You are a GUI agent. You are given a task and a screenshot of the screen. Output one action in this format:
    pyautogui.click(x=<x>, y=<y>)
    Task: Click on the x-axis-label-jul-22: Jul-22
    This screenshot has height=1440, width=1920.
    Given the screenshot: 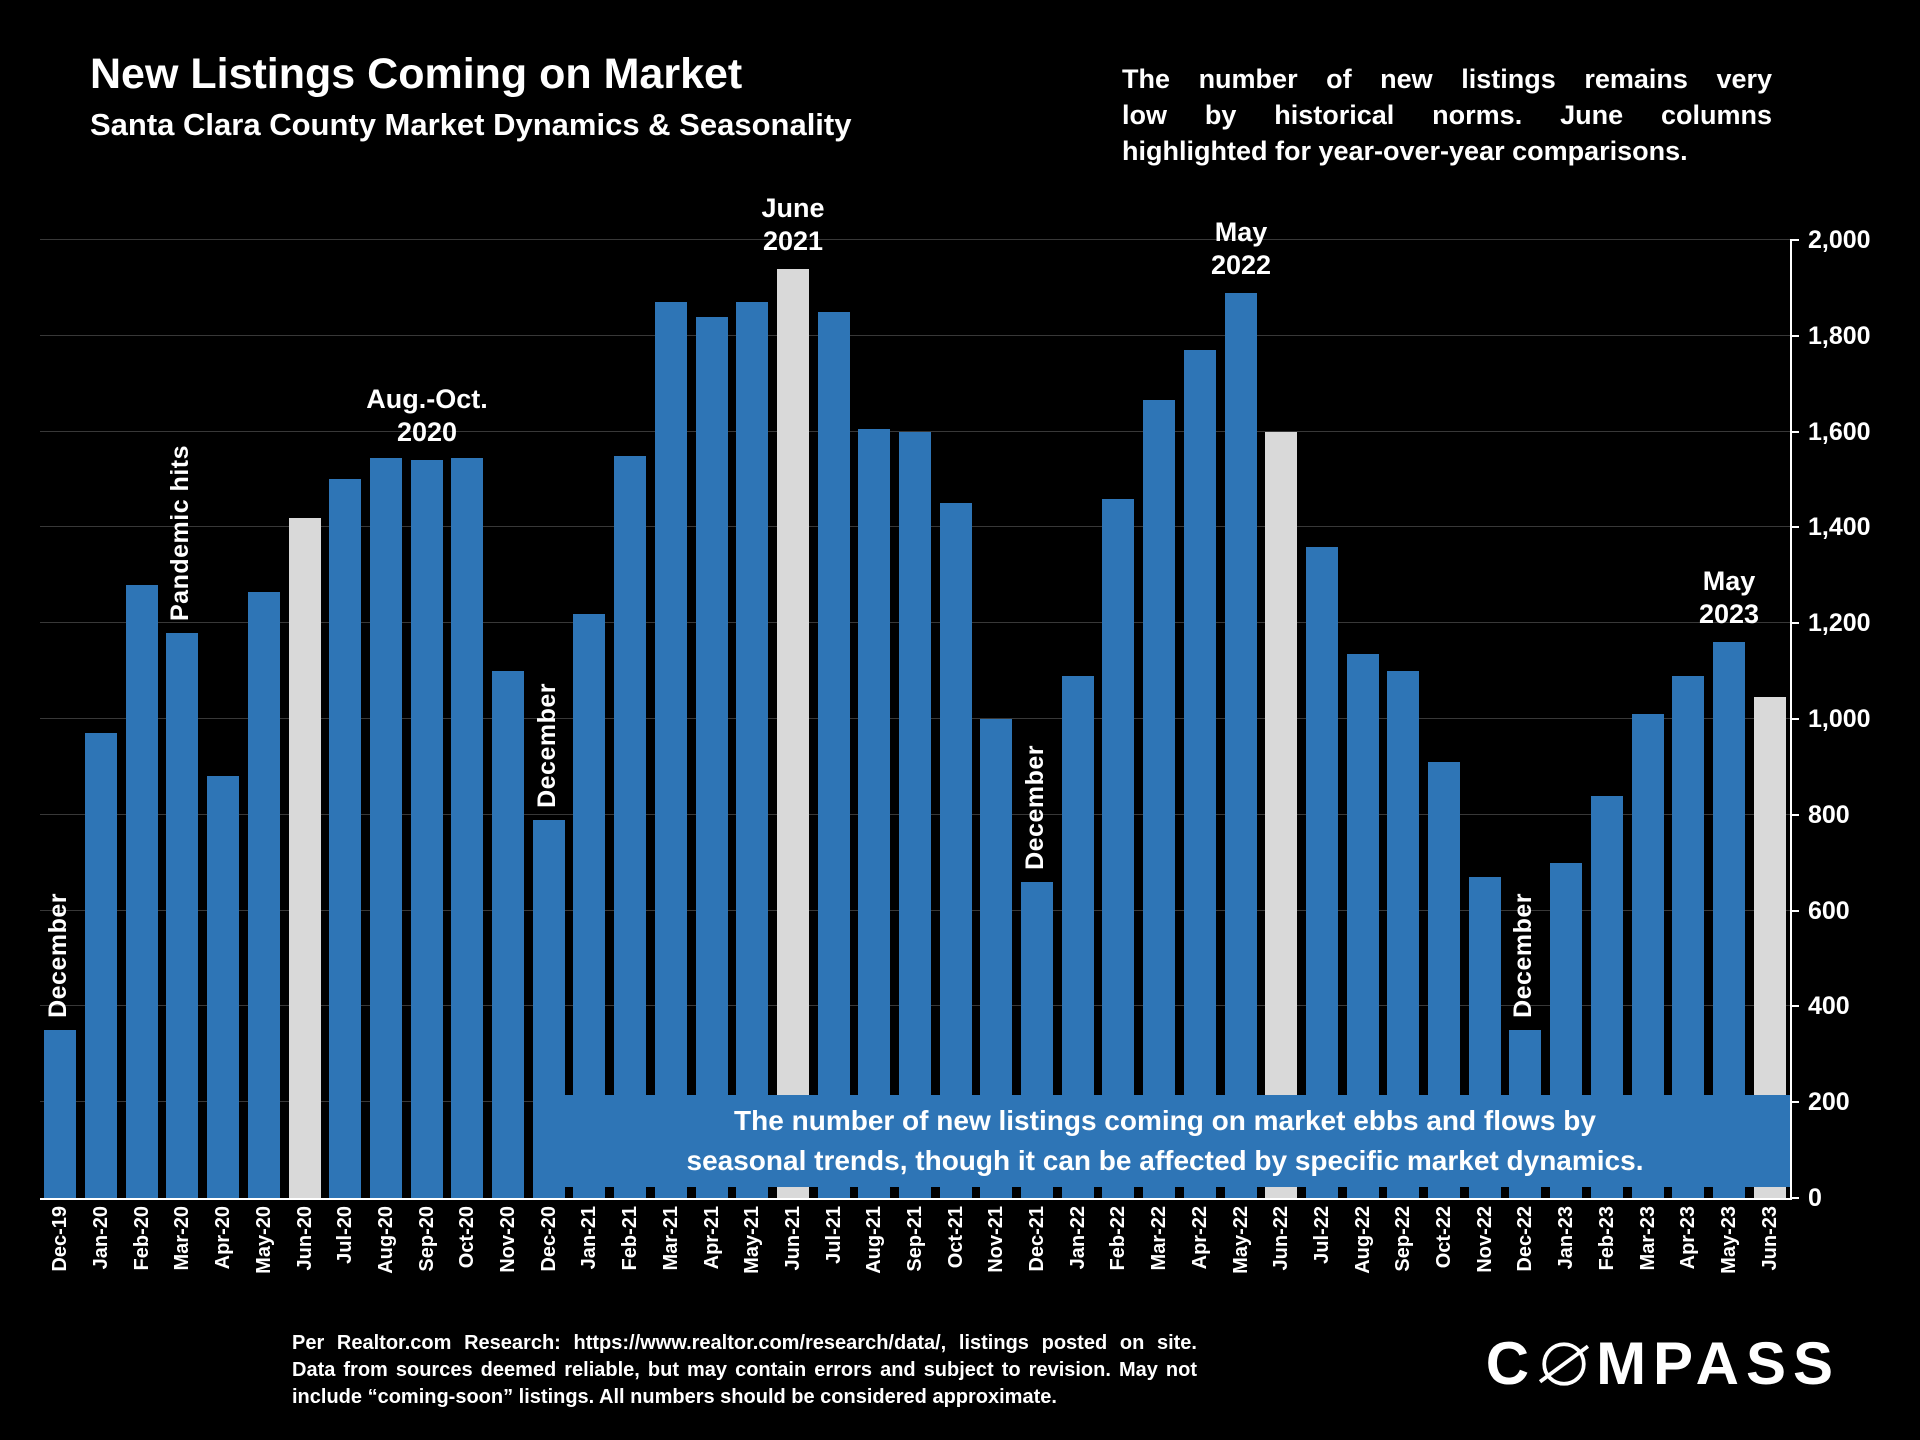 What is the action you would take?
    pyautogui.click(x=1322, y=1235)
    